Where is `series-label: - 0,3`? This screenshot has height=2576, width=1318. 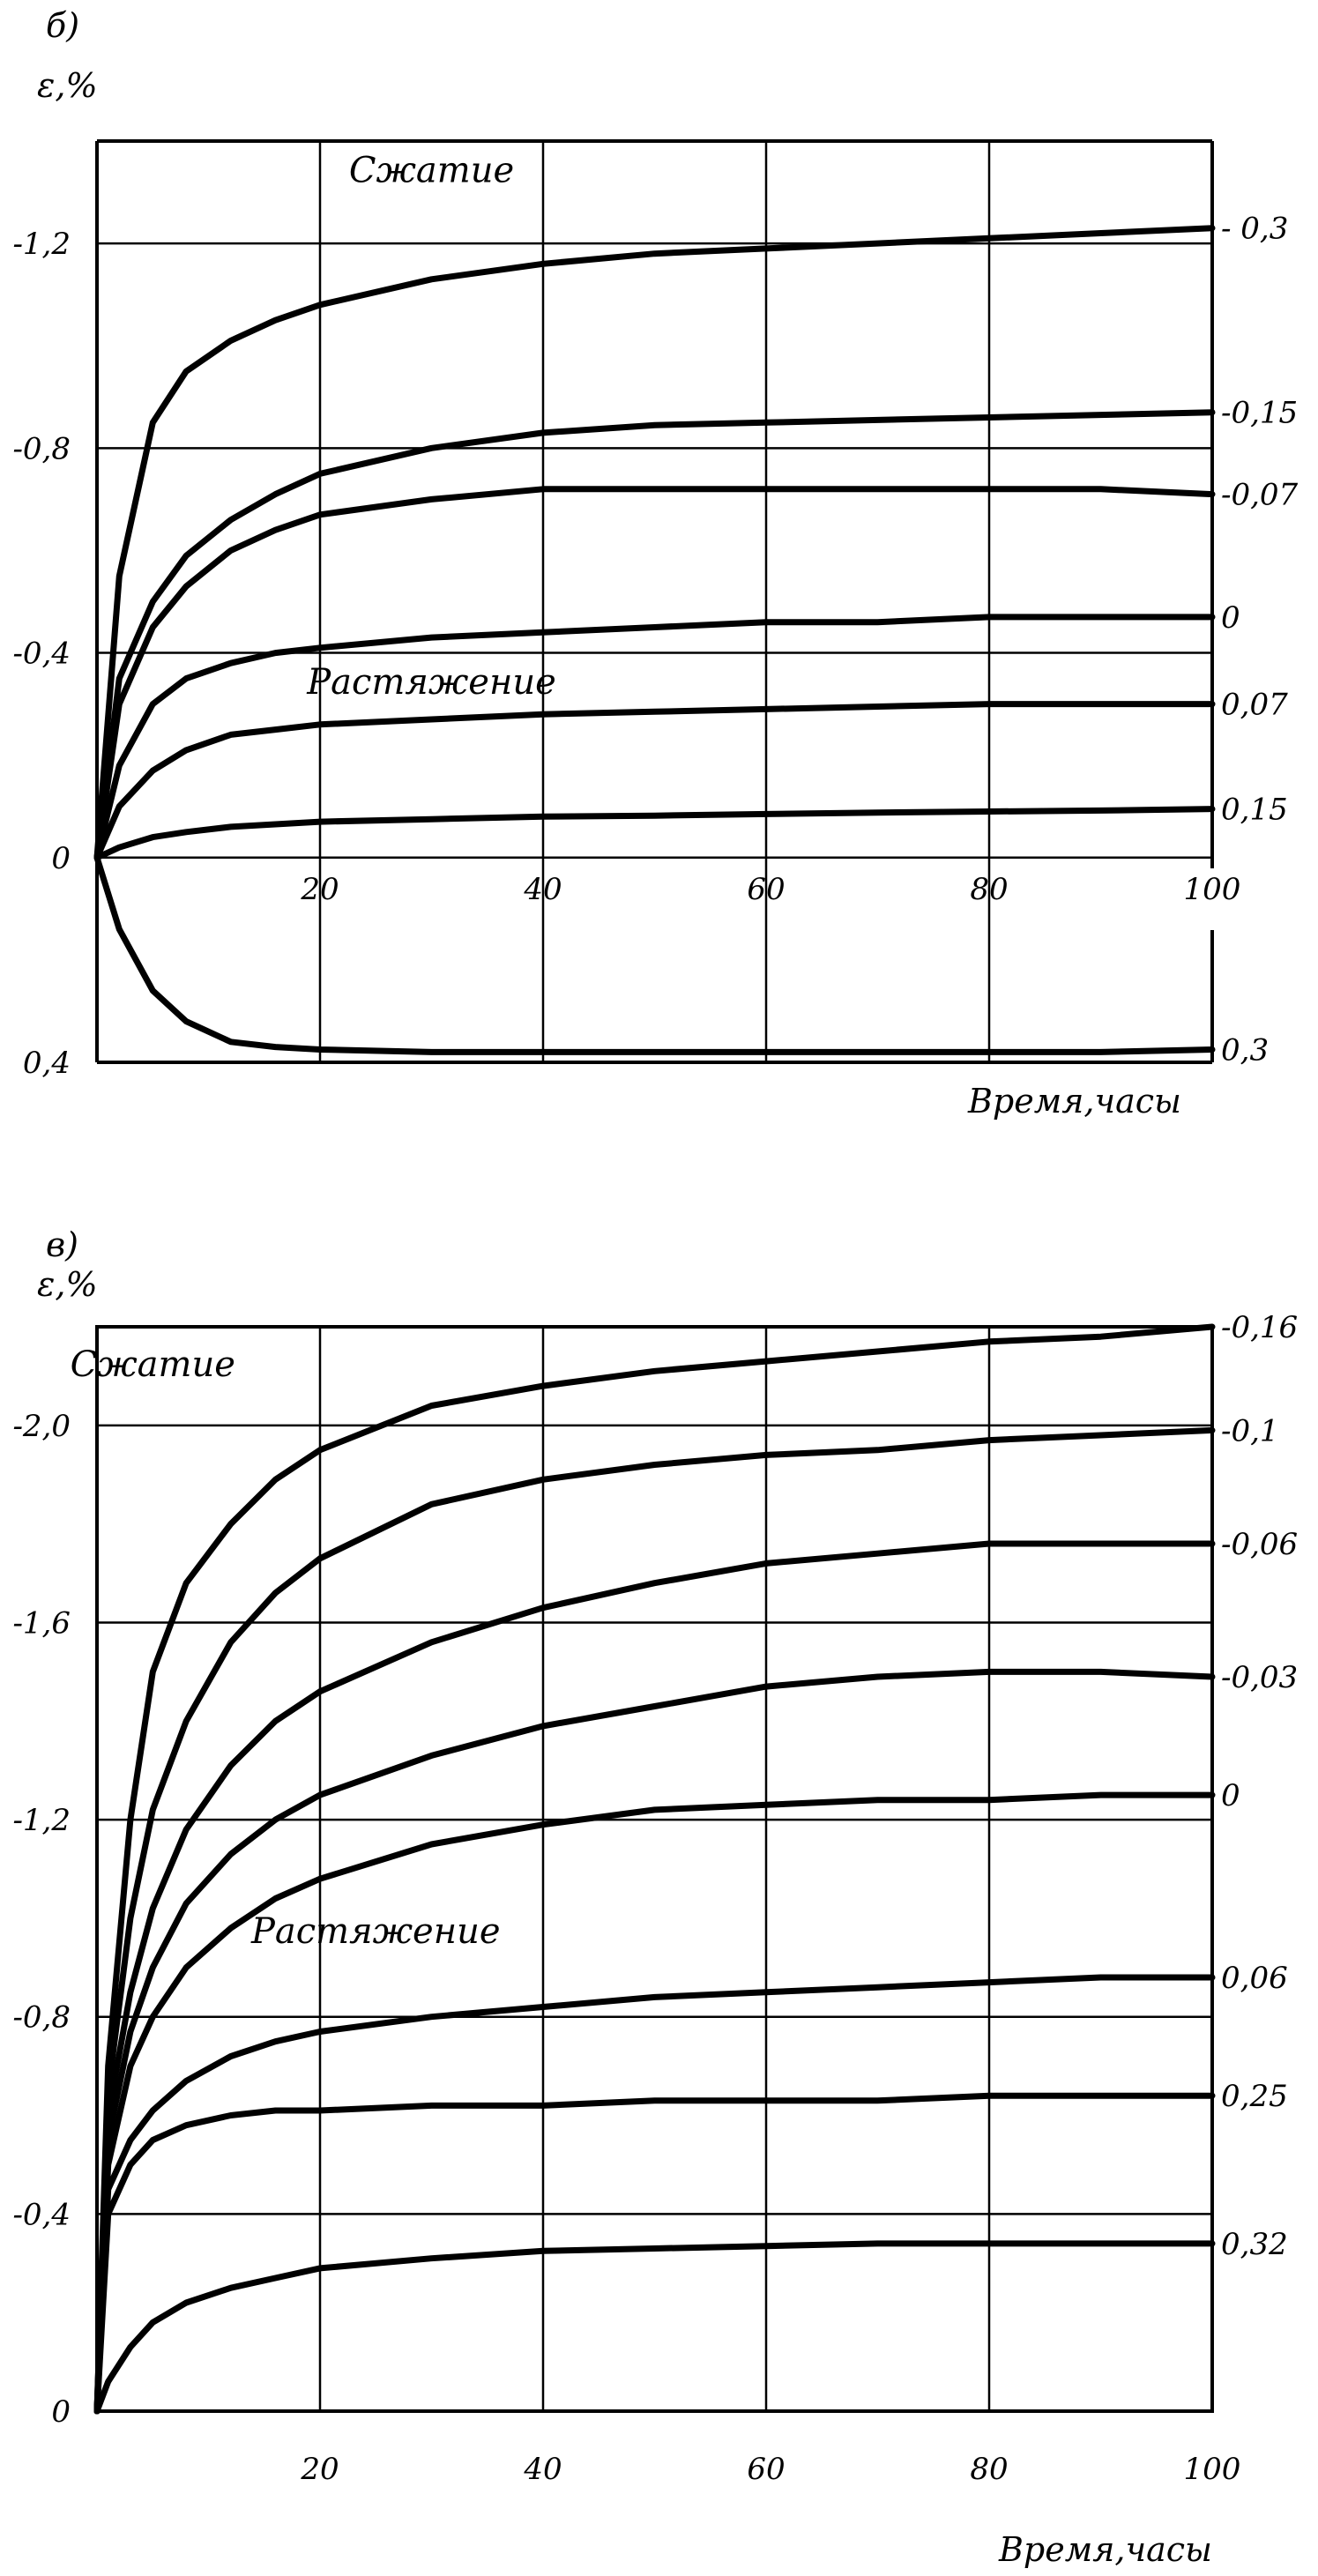
series-label: - 0,3 is located at coordinates (1254, 229).